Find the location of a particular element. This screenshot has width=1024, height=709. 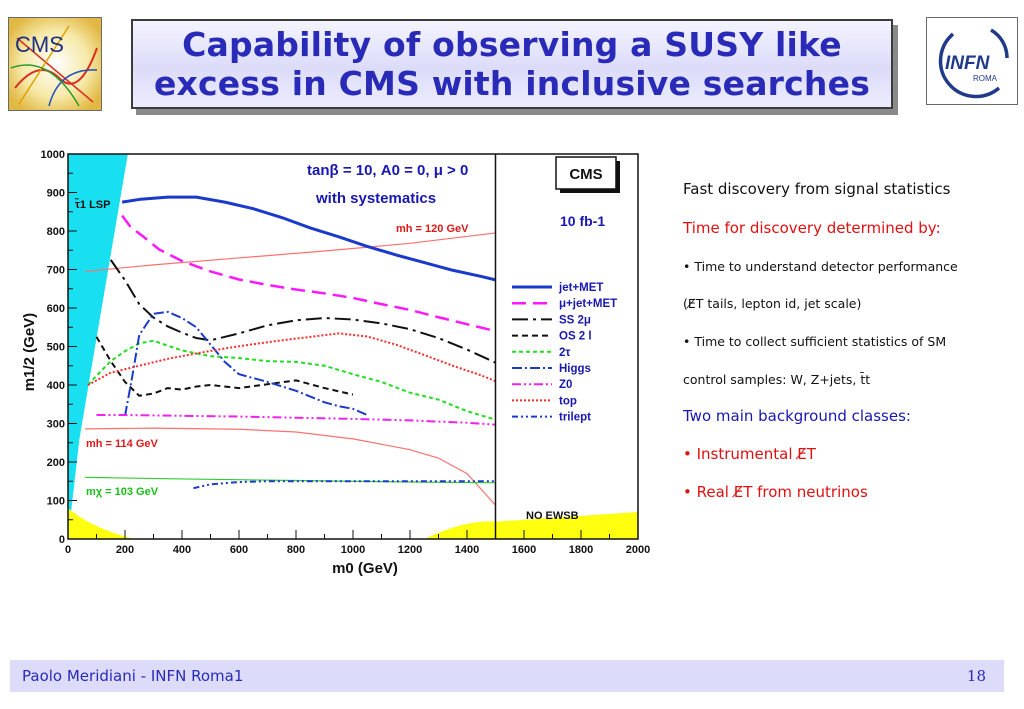

x-tick-label-7: 1400 is located at coordinates (467, 550).